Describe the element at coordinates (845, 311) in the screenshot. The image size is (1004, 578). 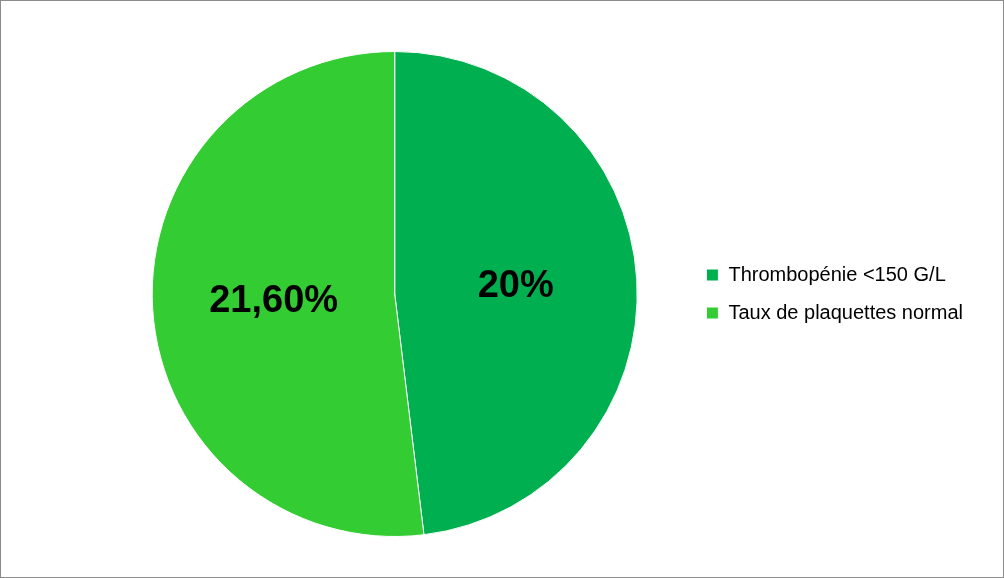
I see `legend-label: Taux de plaquettes normal` at that location.